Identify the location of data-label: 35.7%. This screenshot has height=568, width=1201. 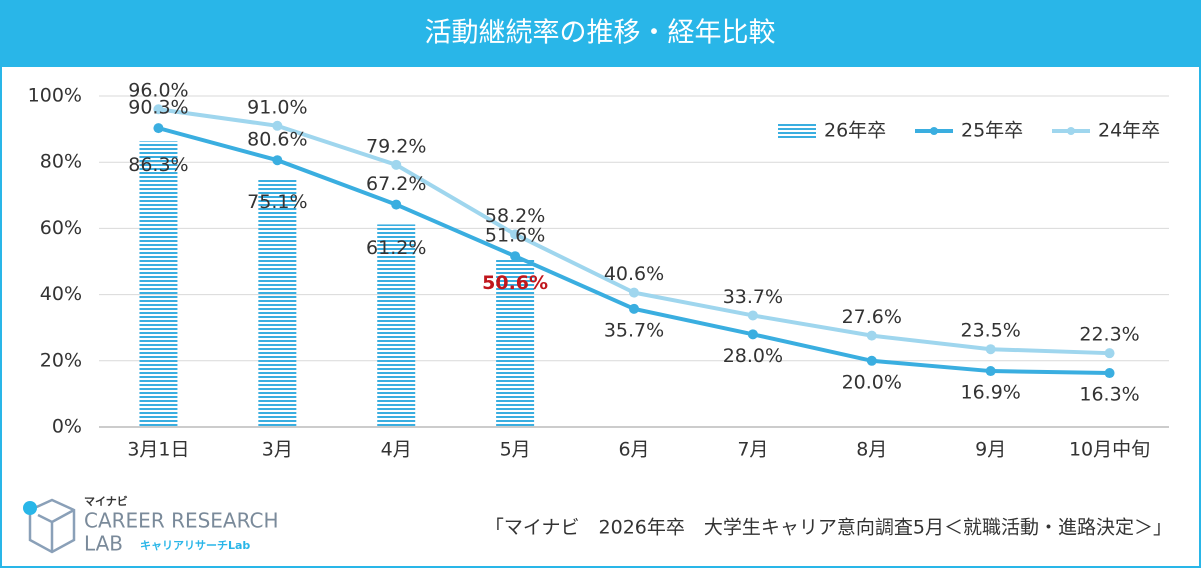
(634, 330).